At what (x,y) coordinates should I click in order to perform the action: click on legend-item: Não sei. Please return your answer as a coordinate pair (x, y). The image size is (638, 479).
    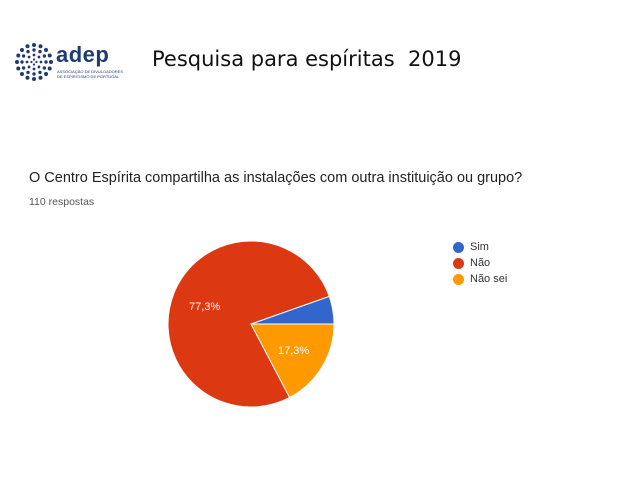
    Looking at the image, I should click on (480, 279).